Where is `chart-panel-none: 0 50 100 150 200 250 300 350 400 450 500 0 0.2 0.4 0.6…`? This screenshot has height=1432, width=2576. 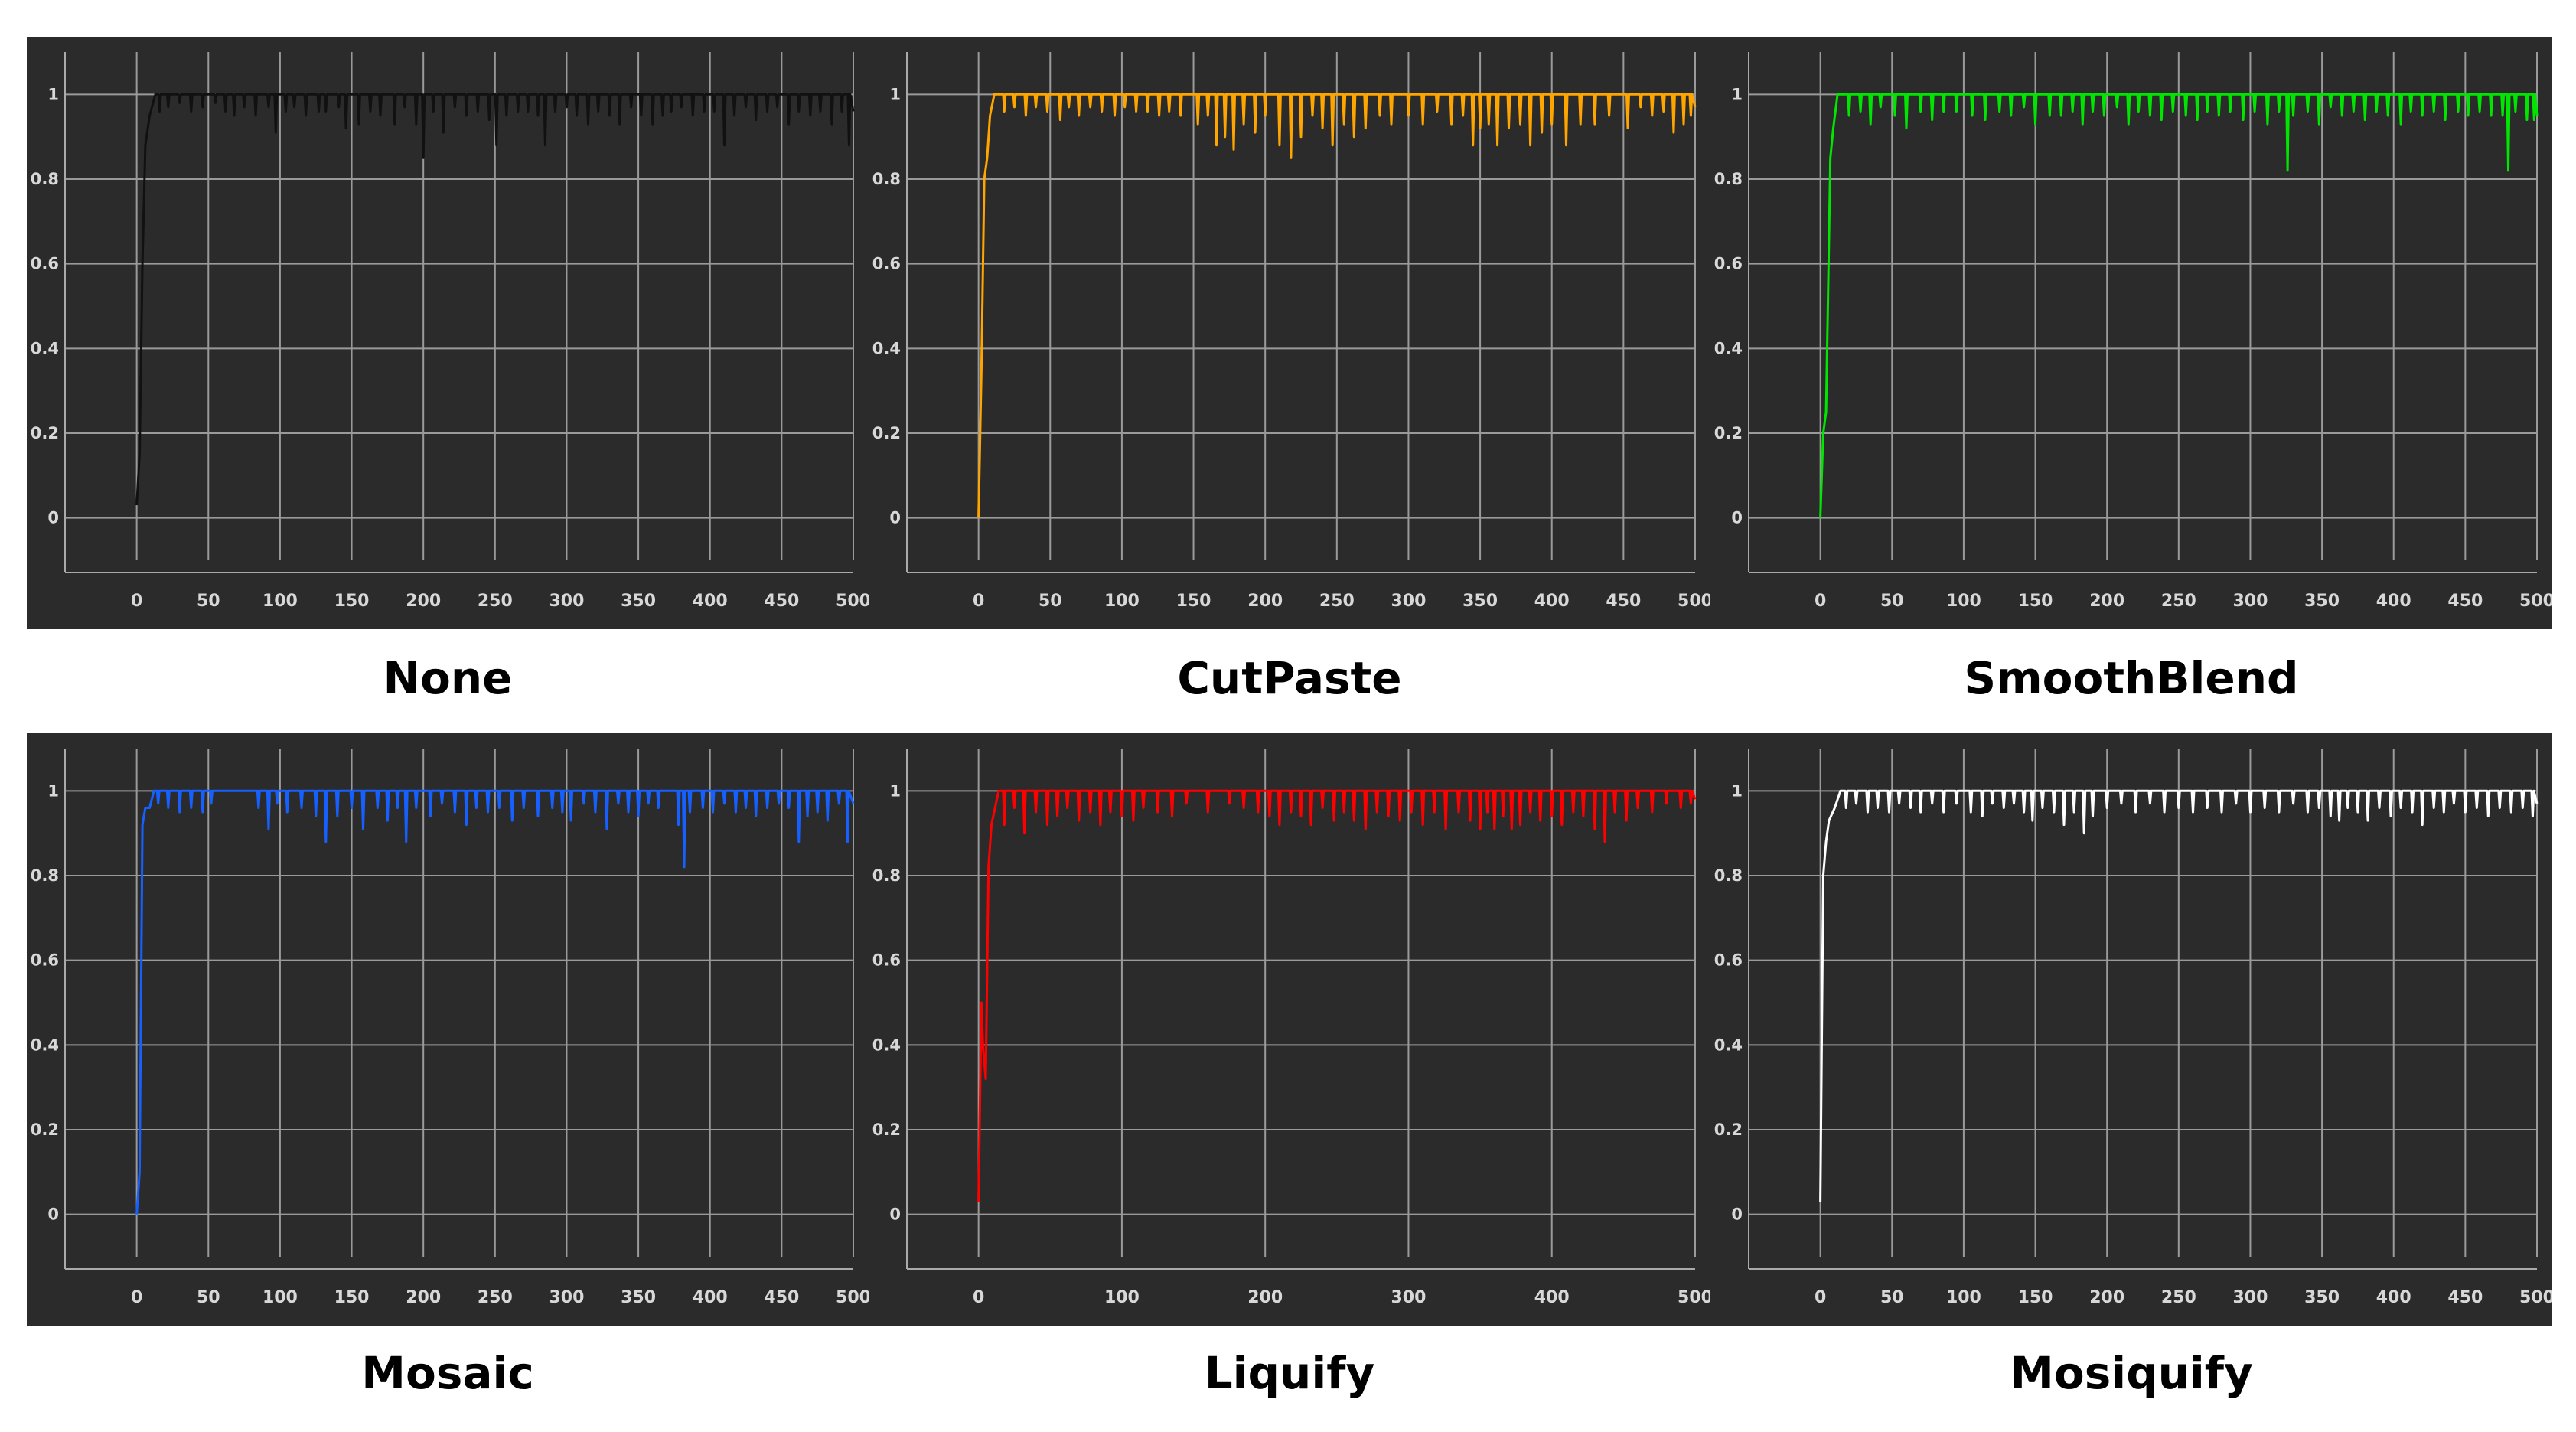 chart-panel-none: 0 50 100 150 200 250 300 350 400 450 500 0 0.2 0.4 0.6… is located at coordinates (448, 333).